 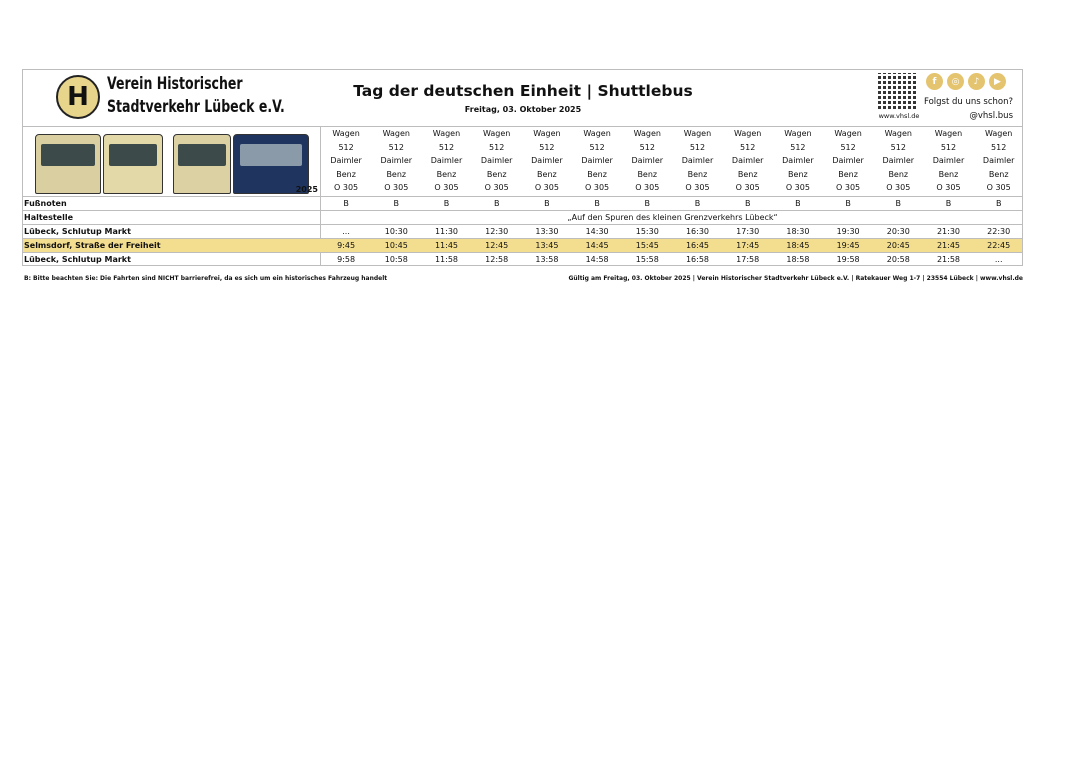 I want to click on departure-time: 21:30, so click(x=948, y=231).